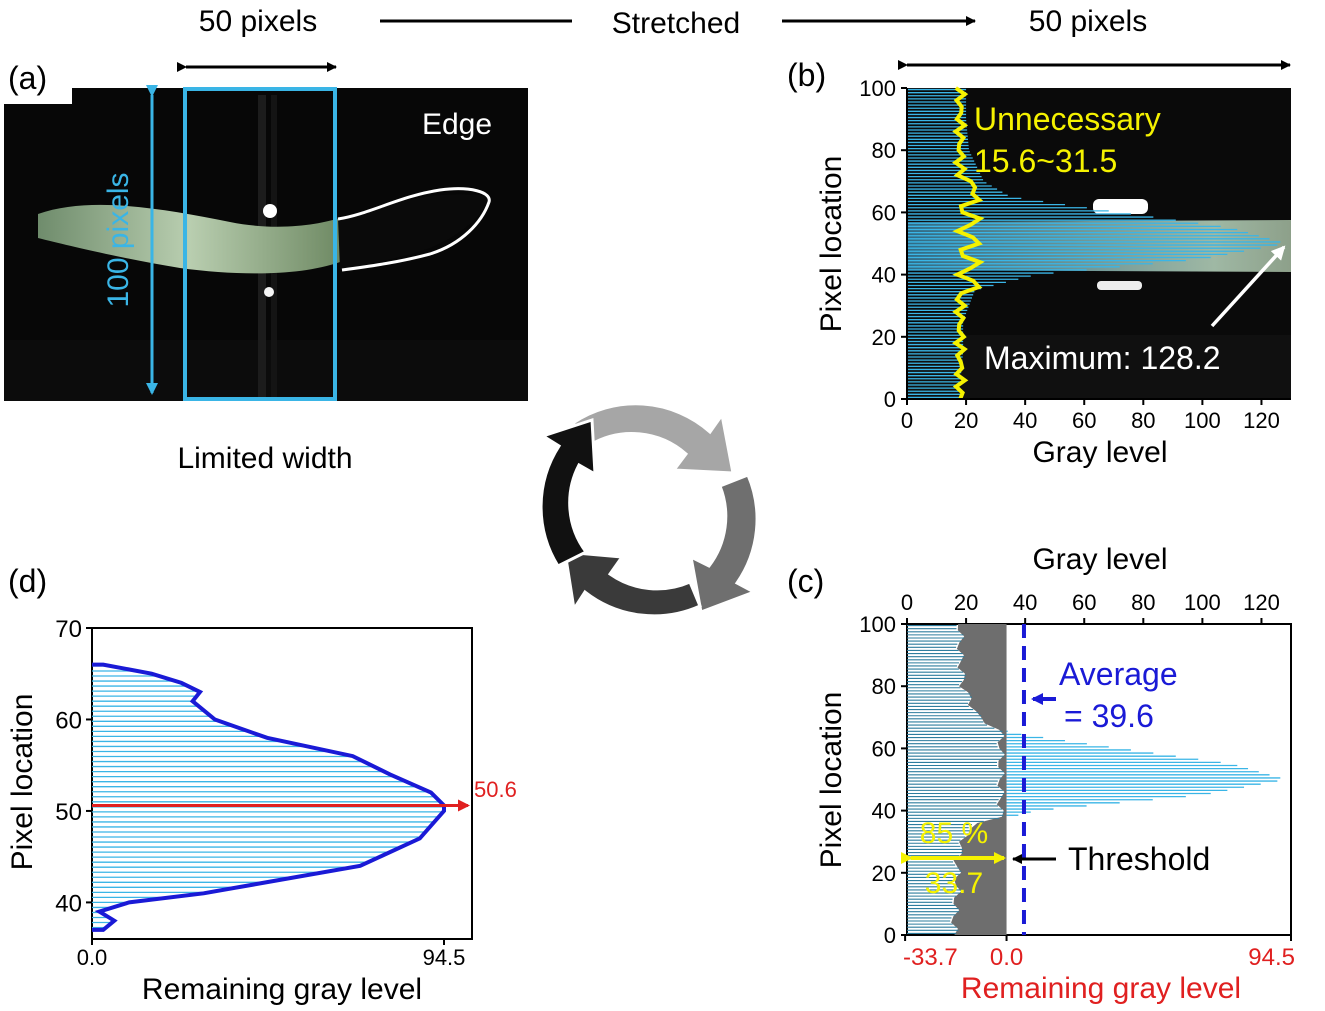 The width and height of the screenshot is (1325, 1011). What do you see at coordinates (805, 581) in the screenshot?
I see `panel-c-tag: (c)` at bounding box center [805, 581].